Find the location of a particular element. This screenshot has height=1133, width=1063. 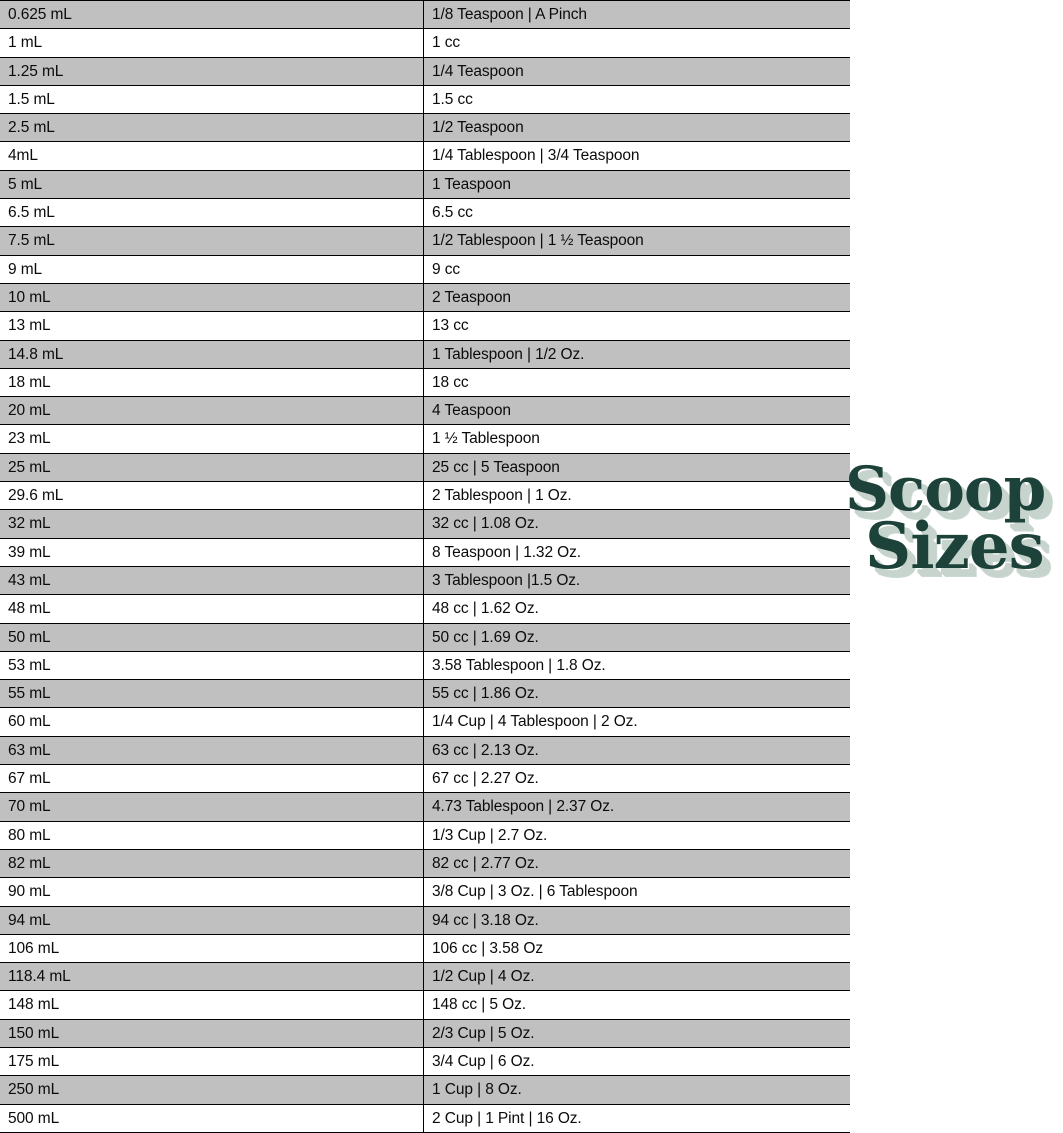

cell-equivalent: 1/8 Teaspoon | A Pinch is located at coordinates (636, 15).